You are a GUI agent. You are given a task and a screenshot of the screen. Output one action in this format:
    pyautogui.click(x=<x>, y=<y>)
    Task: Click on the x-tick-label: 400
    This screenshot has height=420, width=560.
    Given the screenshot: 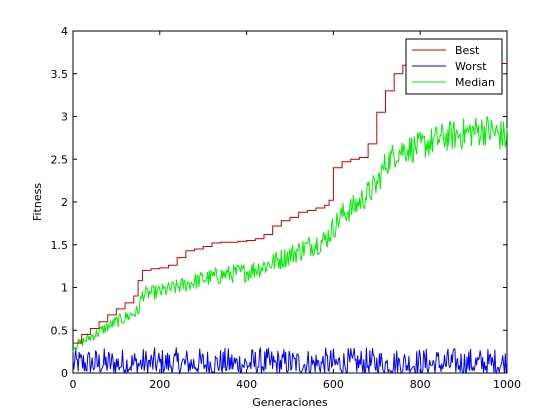 What is the action you would take?
    pyautogui.click(x=246, y=384)
    